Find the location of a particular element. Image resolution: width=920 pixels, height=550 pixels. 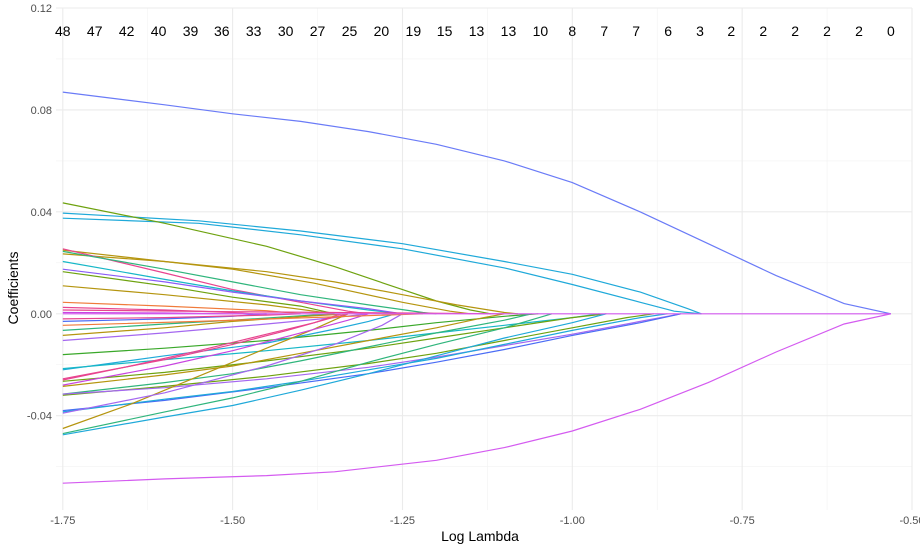

top-count-label: 30 is located at coordinates (286, 31).